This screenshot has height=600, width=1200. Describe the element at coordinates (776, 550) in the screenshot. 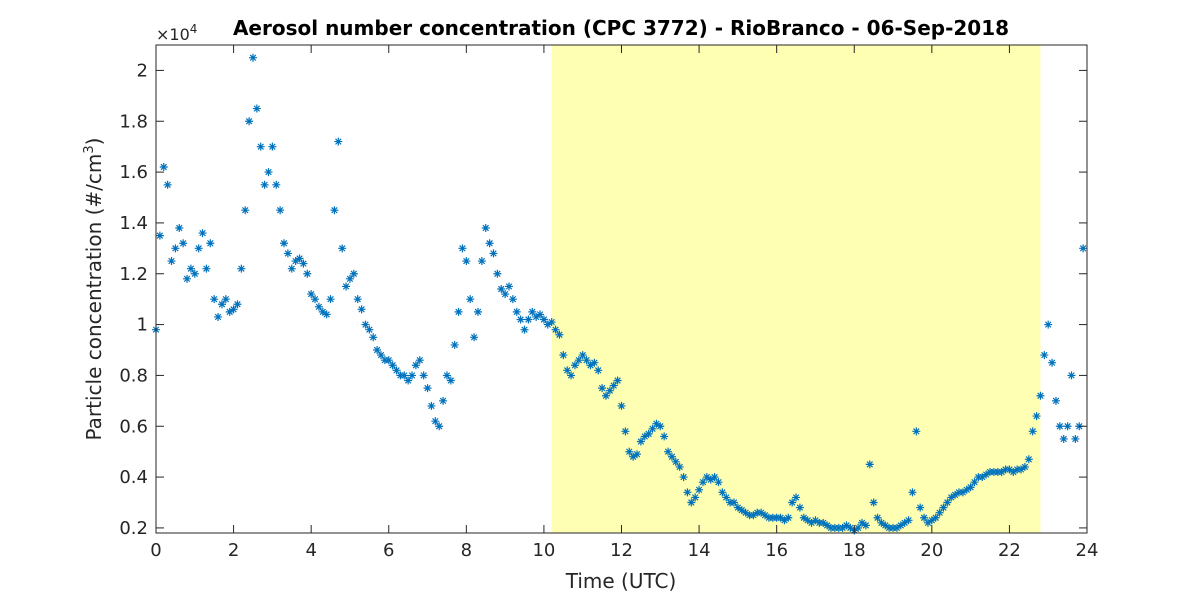

I see `x-tick-label: 16` at that location.